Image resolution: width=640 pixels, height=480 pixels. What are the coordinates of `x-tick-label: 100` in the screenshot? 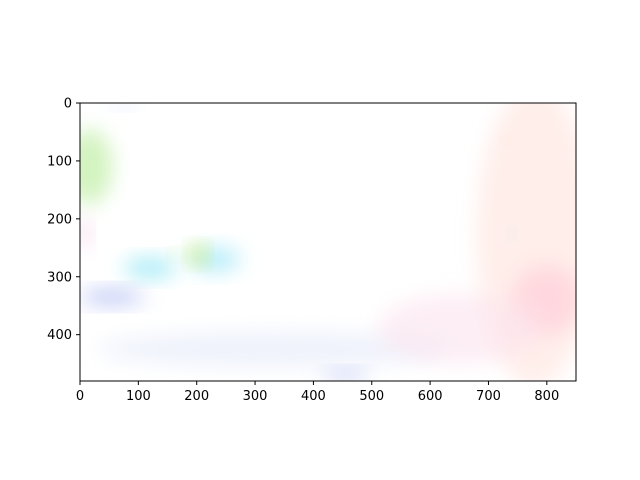 It's located at (138, 396).